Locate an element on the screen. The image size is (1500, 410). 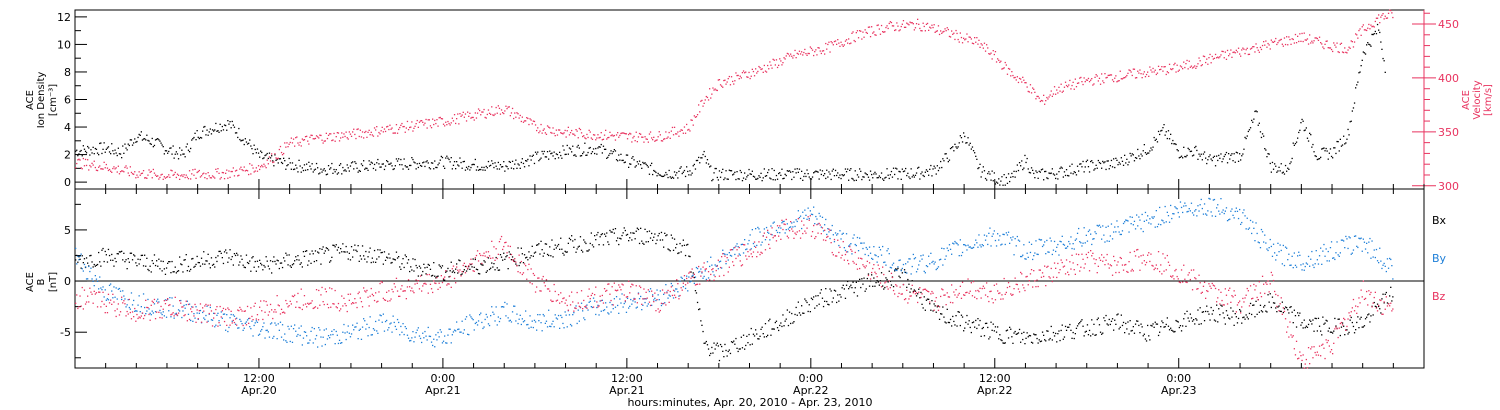
bz-series-point is located at coordinates (102, 301).